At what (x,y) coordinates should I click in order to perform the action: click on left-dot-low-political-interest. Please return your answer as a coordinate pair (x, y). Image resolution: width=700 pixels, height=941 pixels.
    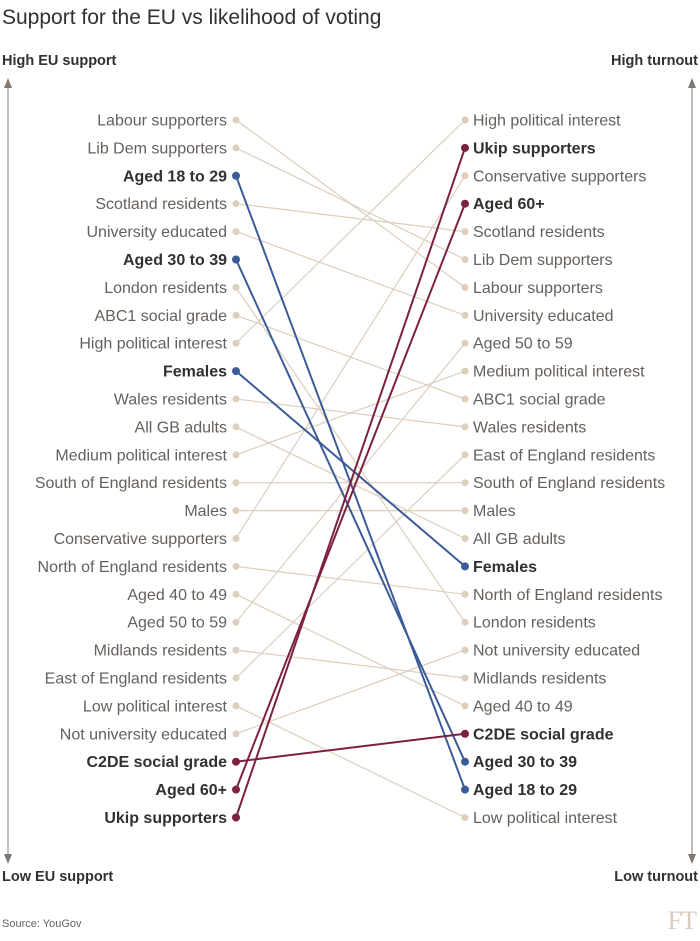
    Looking at the image, I should click on (236, 706).